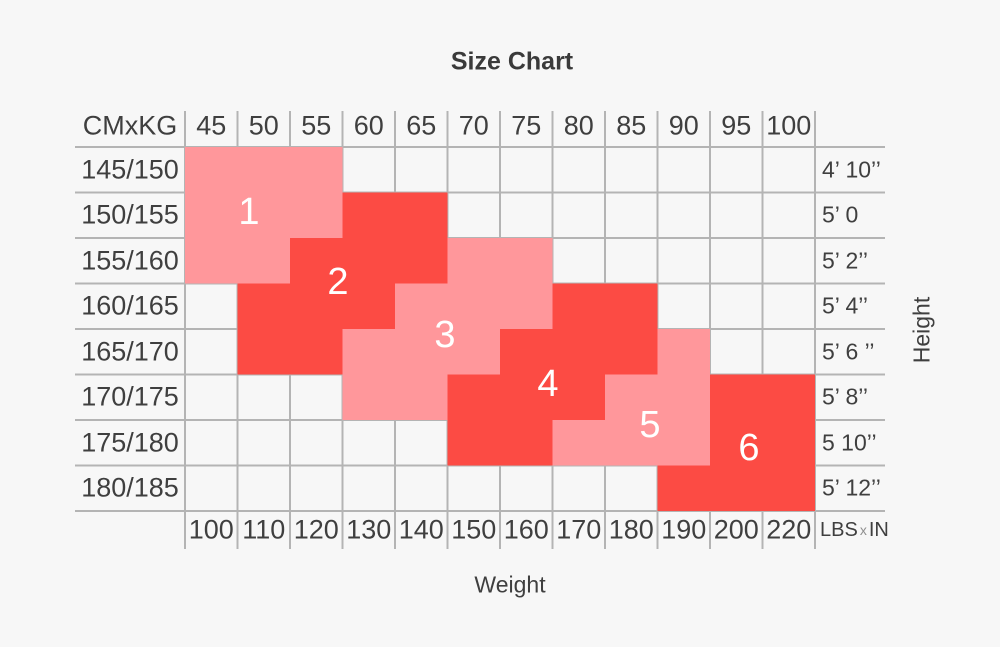 This screenshot has height=647, width=1000. What do you see at coordinates (130, 351) in the screenshot?
I see `cm-row-label: 165/170` at bounding box center [130, 351].